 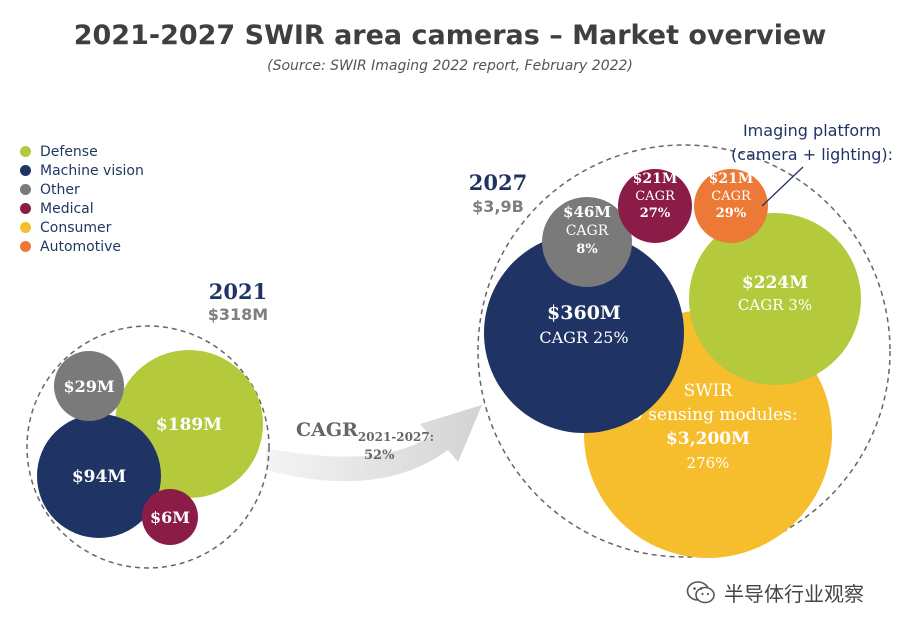 I want to click on footer-watermark: 半导体行业观察, so click(x=775, y=592).